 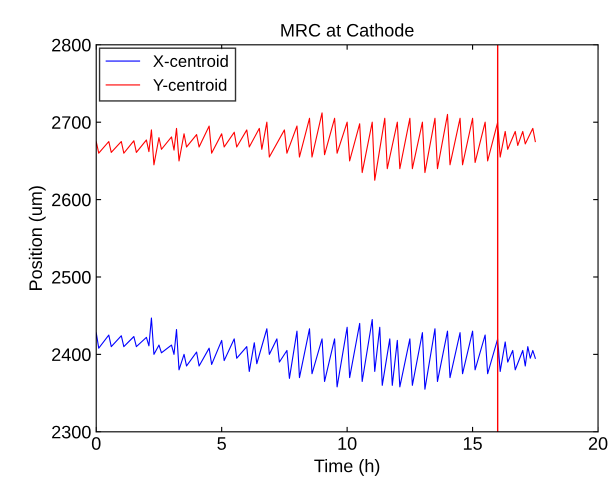 I want to click on y-tick-label: 2600, so click(x=71, y=200).